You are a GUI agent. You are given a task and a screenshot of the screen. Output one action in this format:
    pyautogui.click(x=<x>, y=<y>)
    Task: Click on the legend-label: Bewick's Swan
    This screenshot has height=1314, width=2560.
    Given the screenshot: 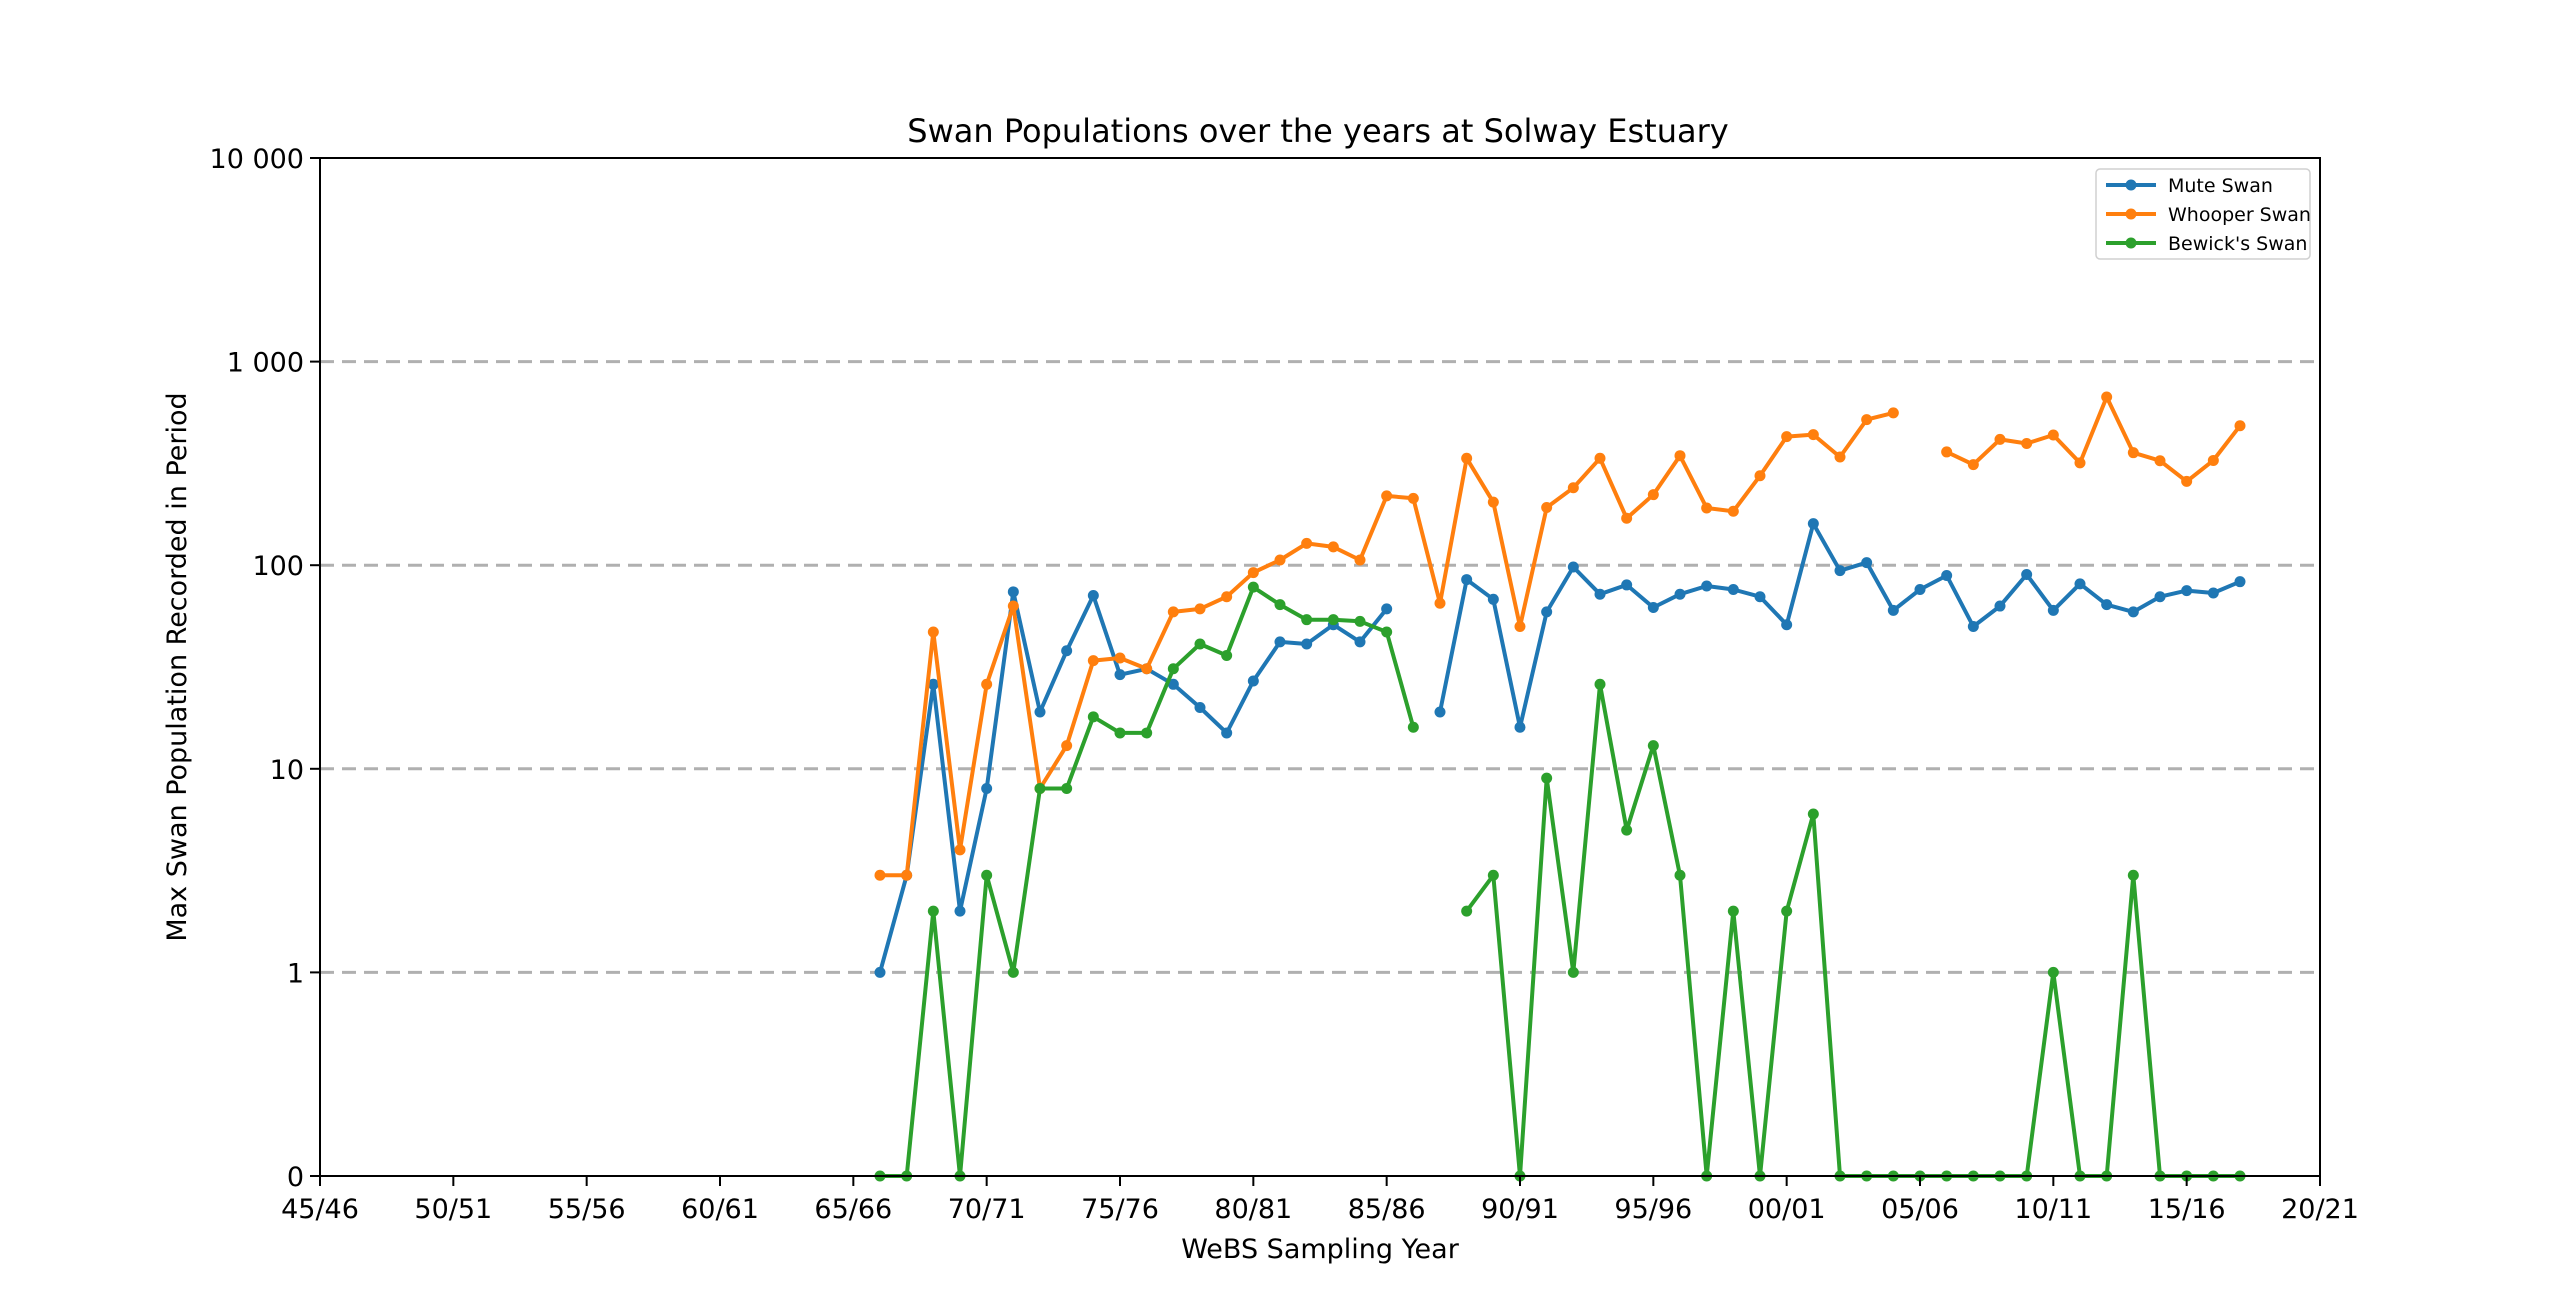 What is the action you would take?
    pyautogui.click(x=2237, y=244)
    